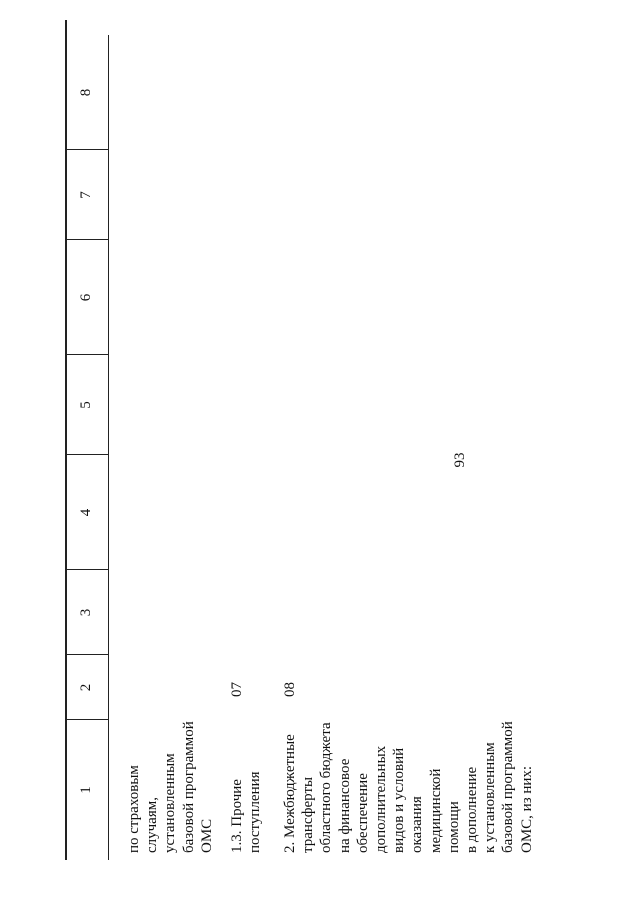  I want to click on column-number: 4, so click(86, 512).